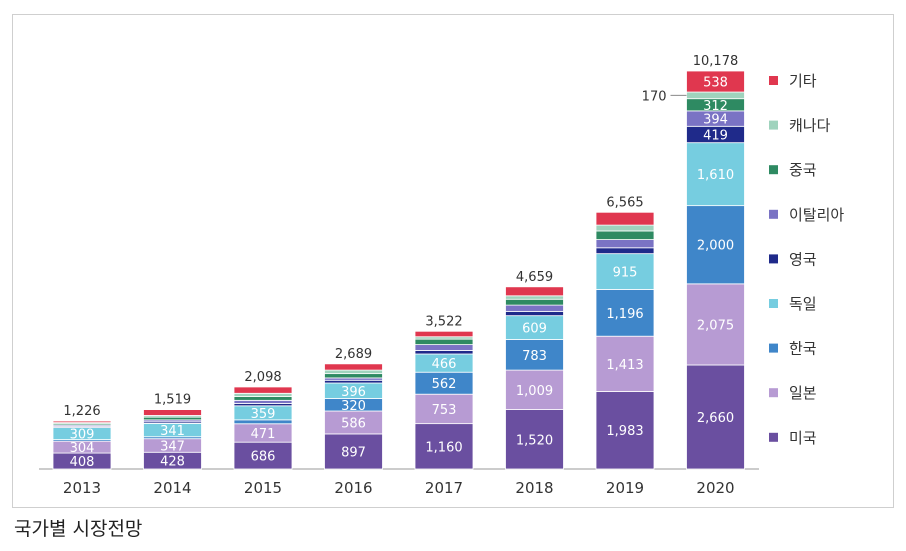  Describe the element at coordinates (773, 393) in the screenshot. I see `legend-swatch-일본` at that location.